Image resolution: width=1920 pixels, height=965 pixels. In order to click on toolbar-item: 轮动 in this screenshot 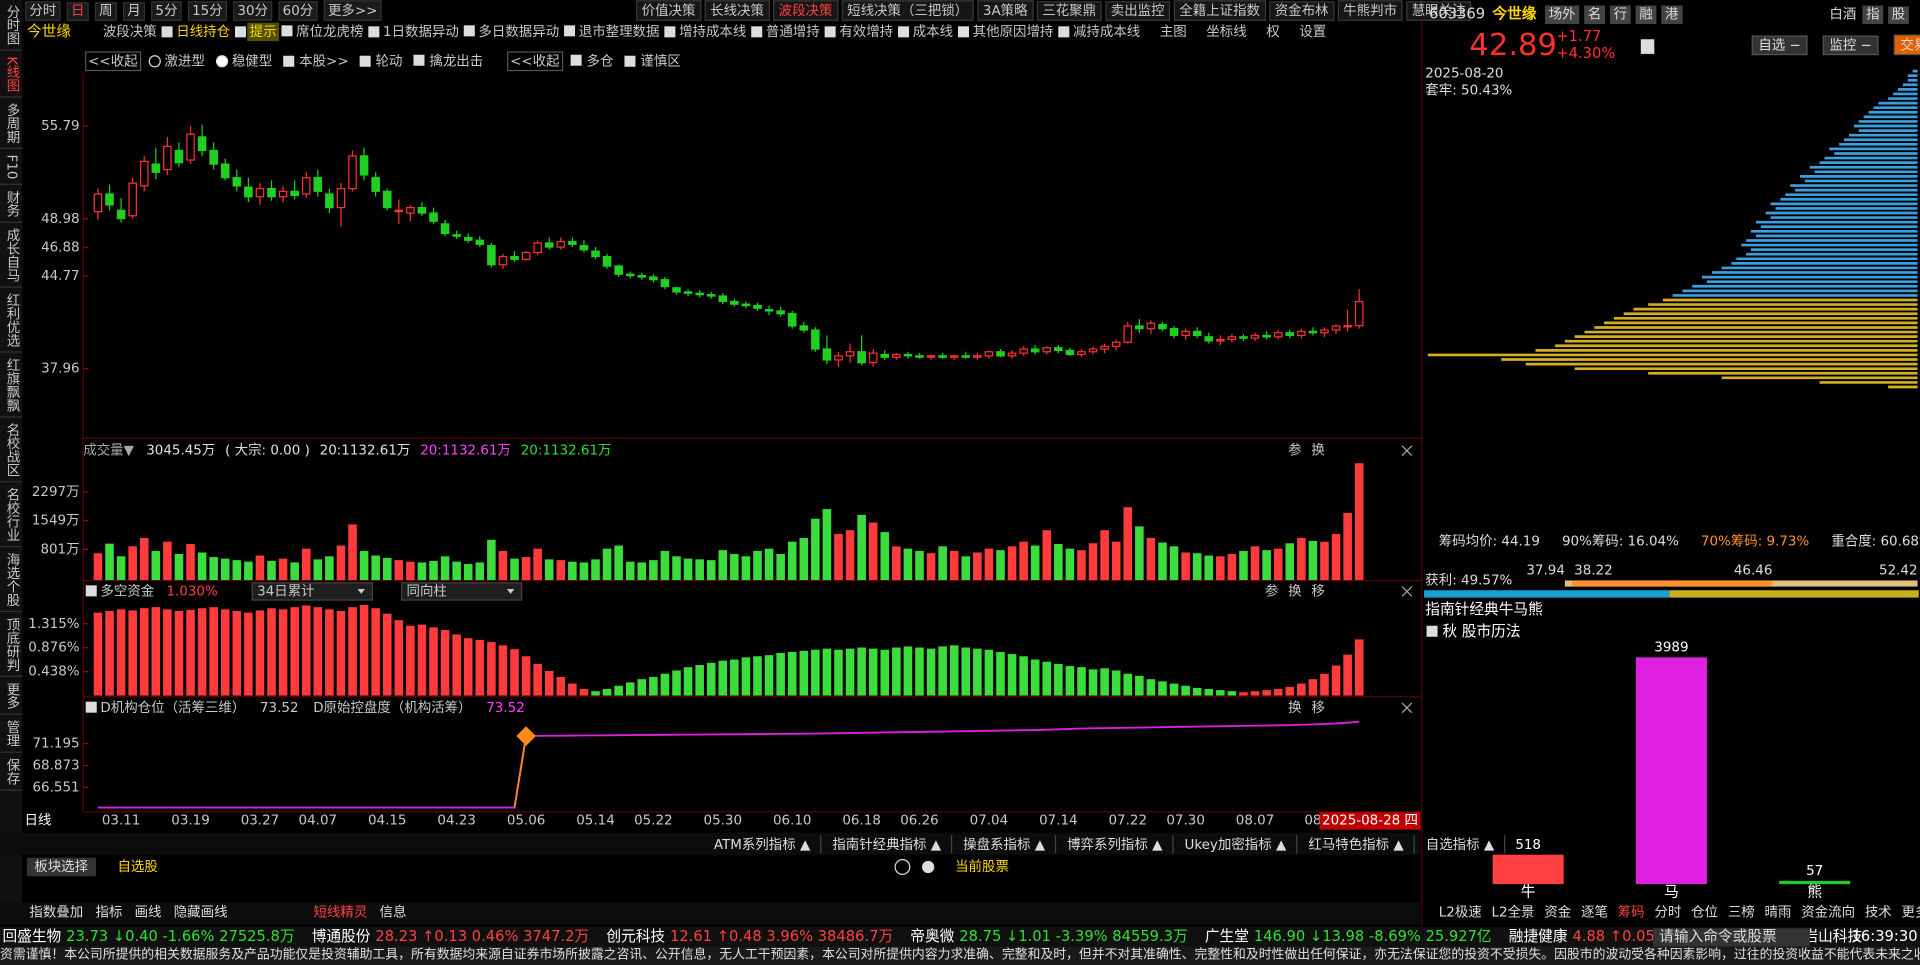, I will do `click(389, 61)`.